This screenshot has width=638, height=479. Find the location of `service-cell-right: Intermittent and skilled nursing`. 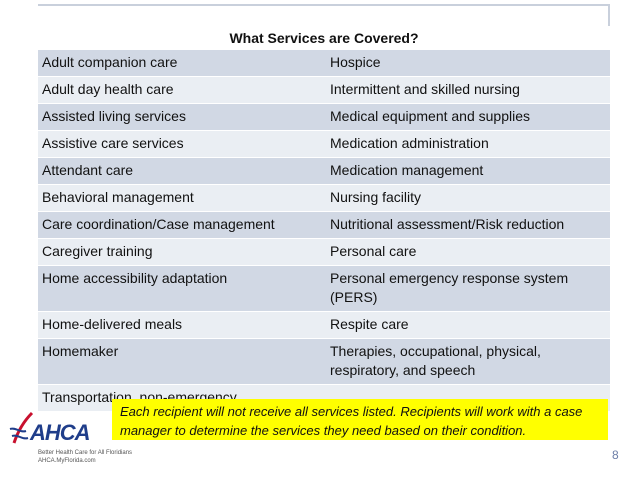

service-cell-right: Intermittent and skilled nursing is located at coordinates (469, 90).